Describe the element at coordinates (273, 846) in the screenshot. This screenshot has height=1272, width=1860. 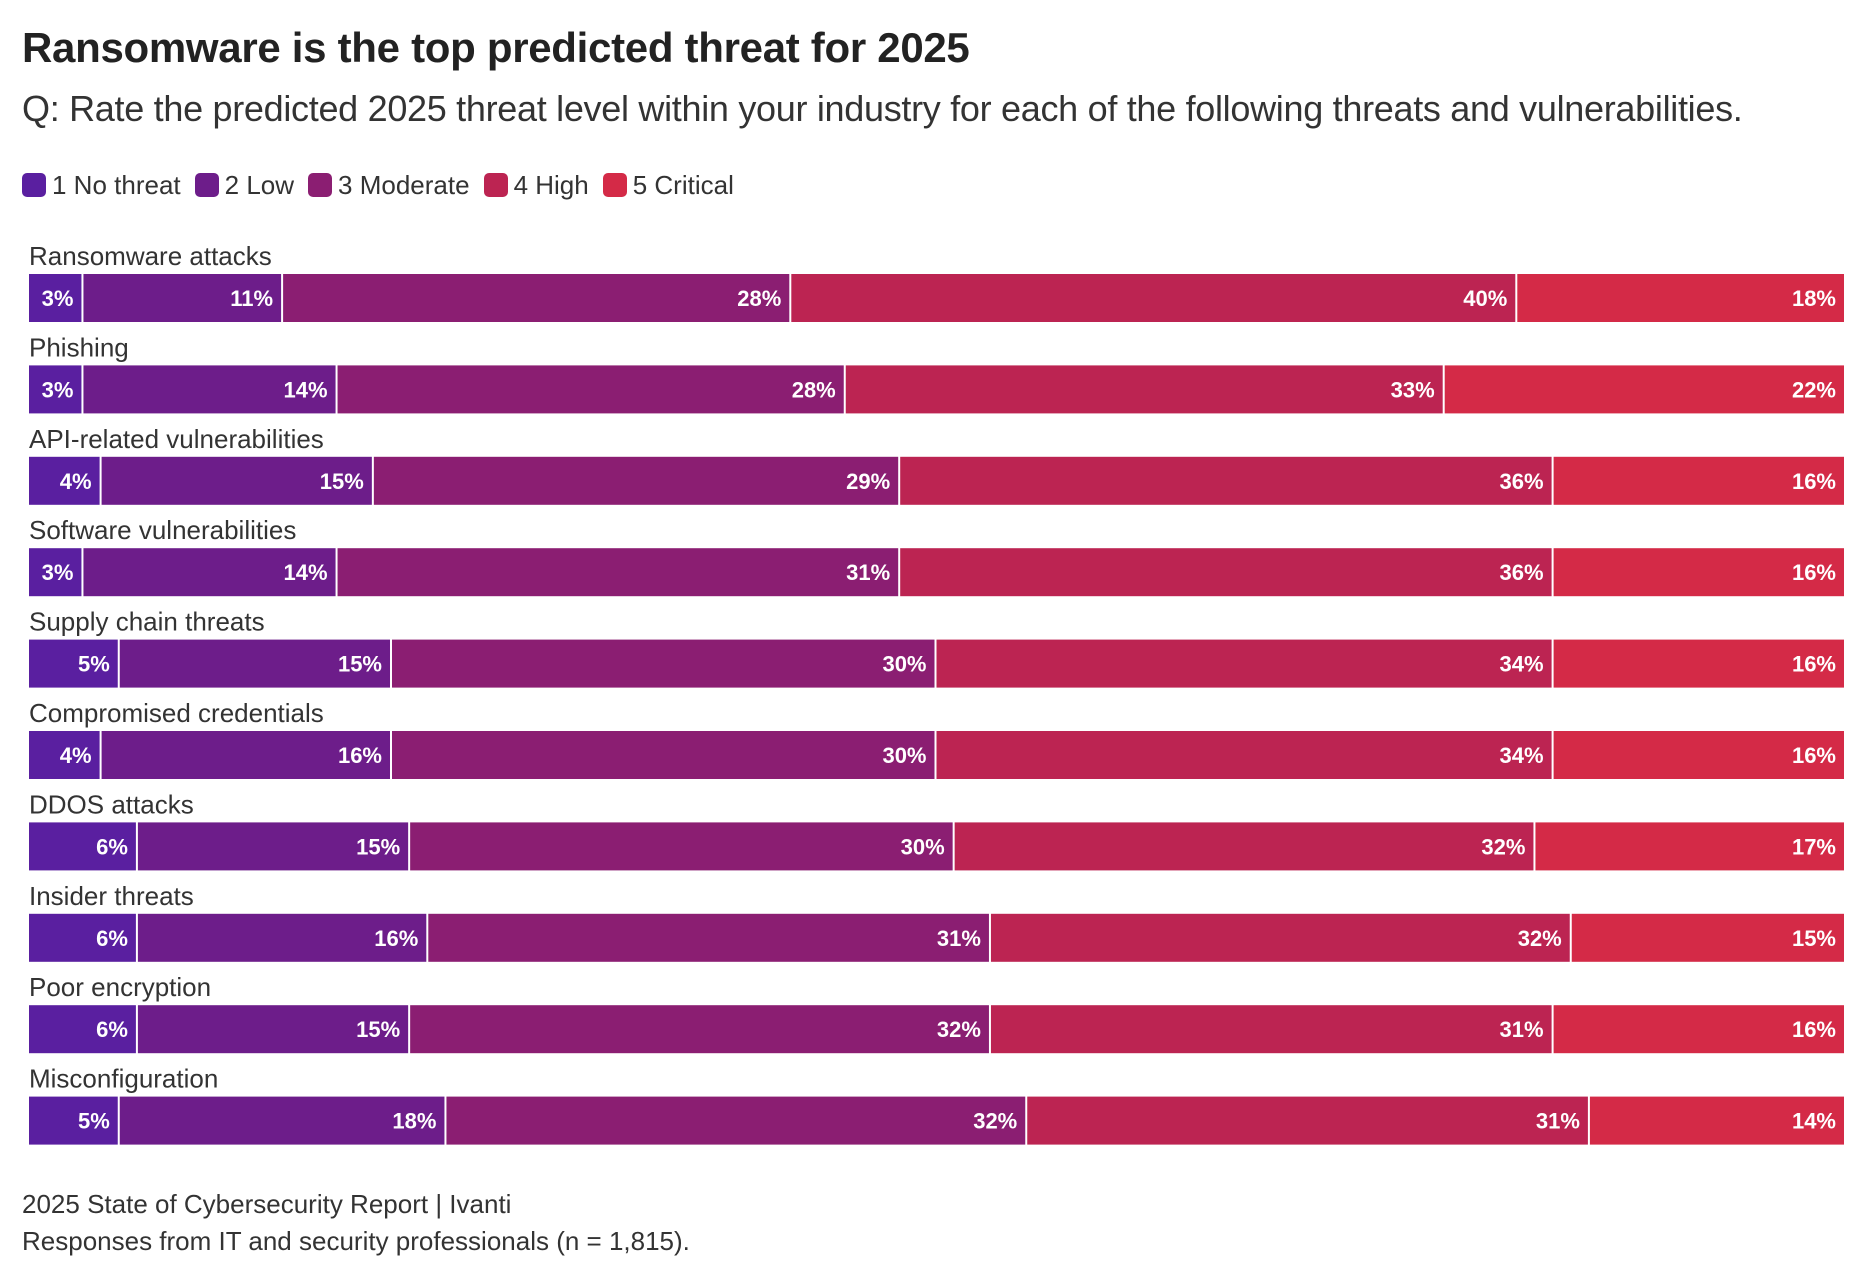
I see `bar-segment-ddos-attacks-2-low` at that location.